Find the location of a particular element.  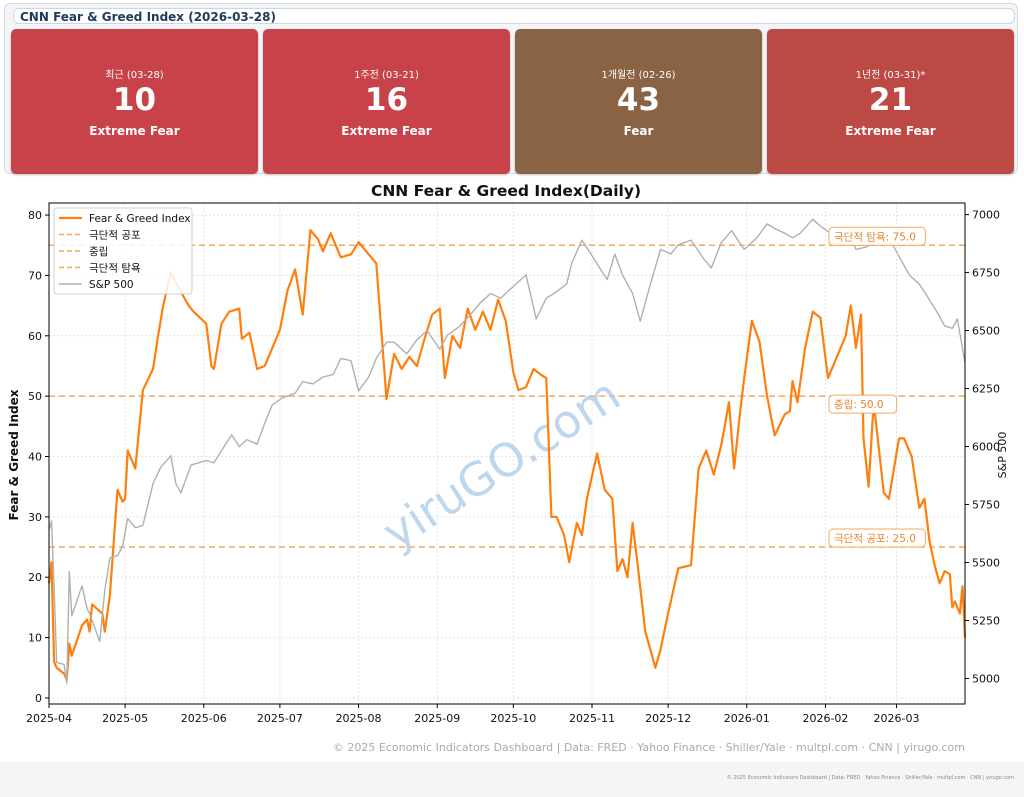

y-tick-label: 80 is located at coordinates (35, 215).